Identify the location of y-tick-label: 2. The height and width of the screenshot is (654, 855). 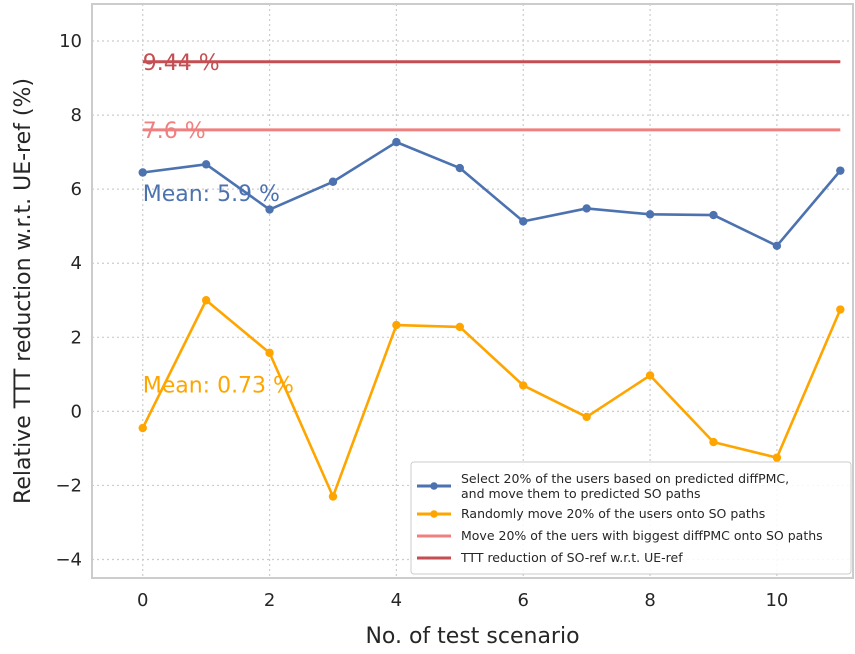
(76, 337).